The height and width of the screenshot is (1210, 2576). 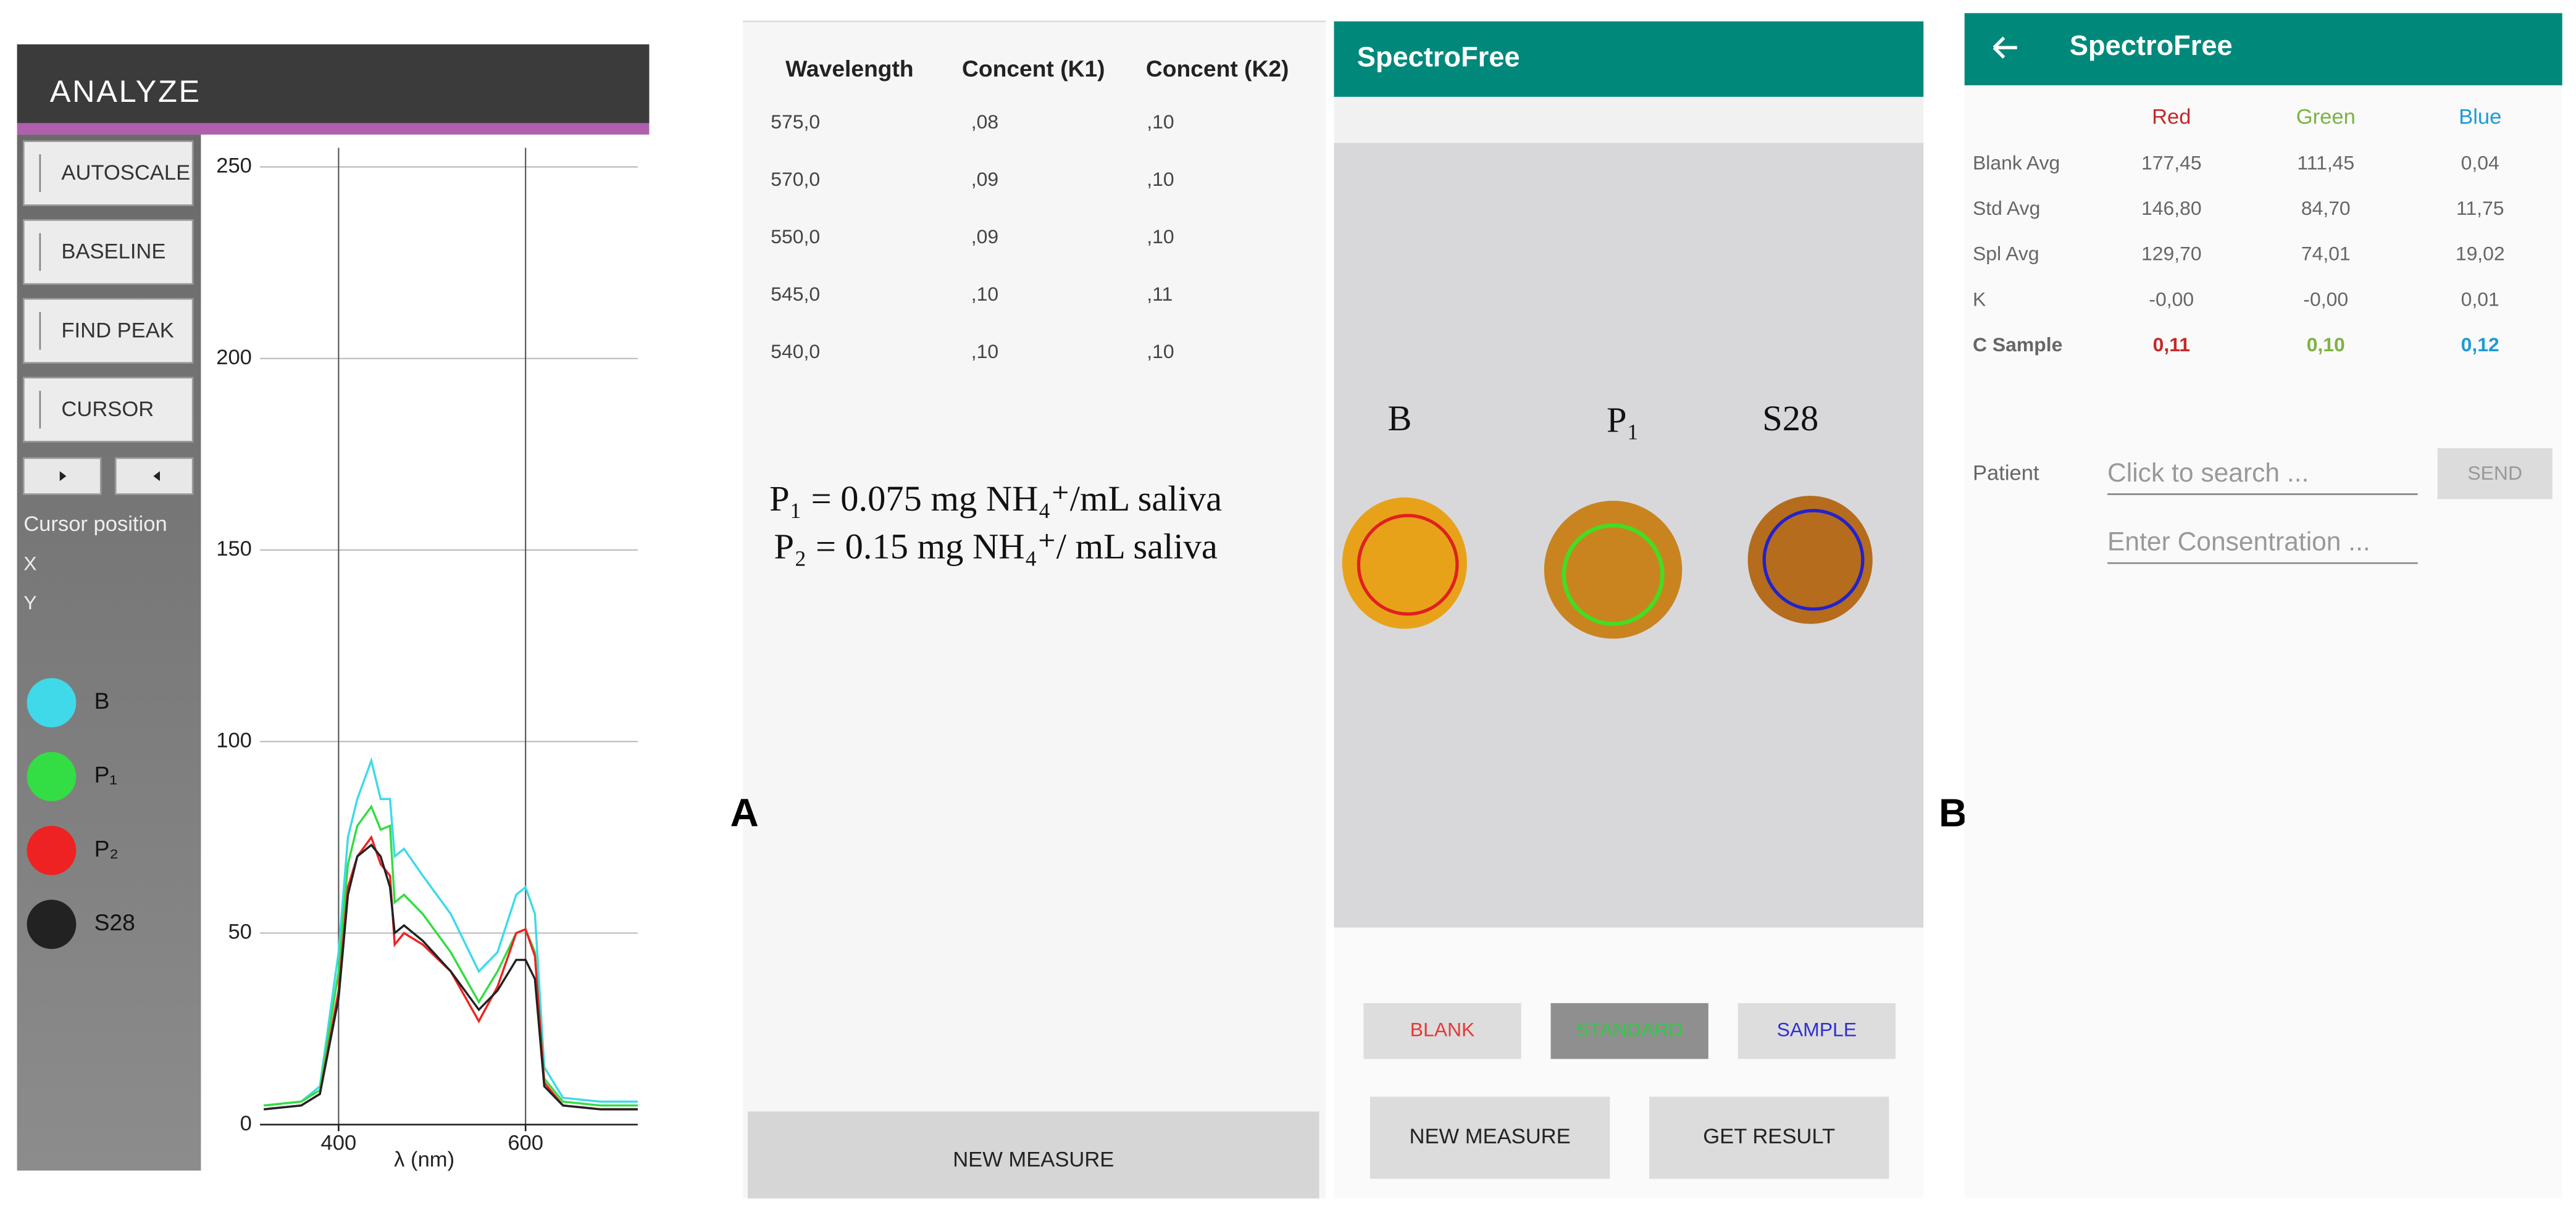 What do you see at coordinates (2005, 47) in the screenshot?
I see `back-arrow` at bounding box center [2005, 47].